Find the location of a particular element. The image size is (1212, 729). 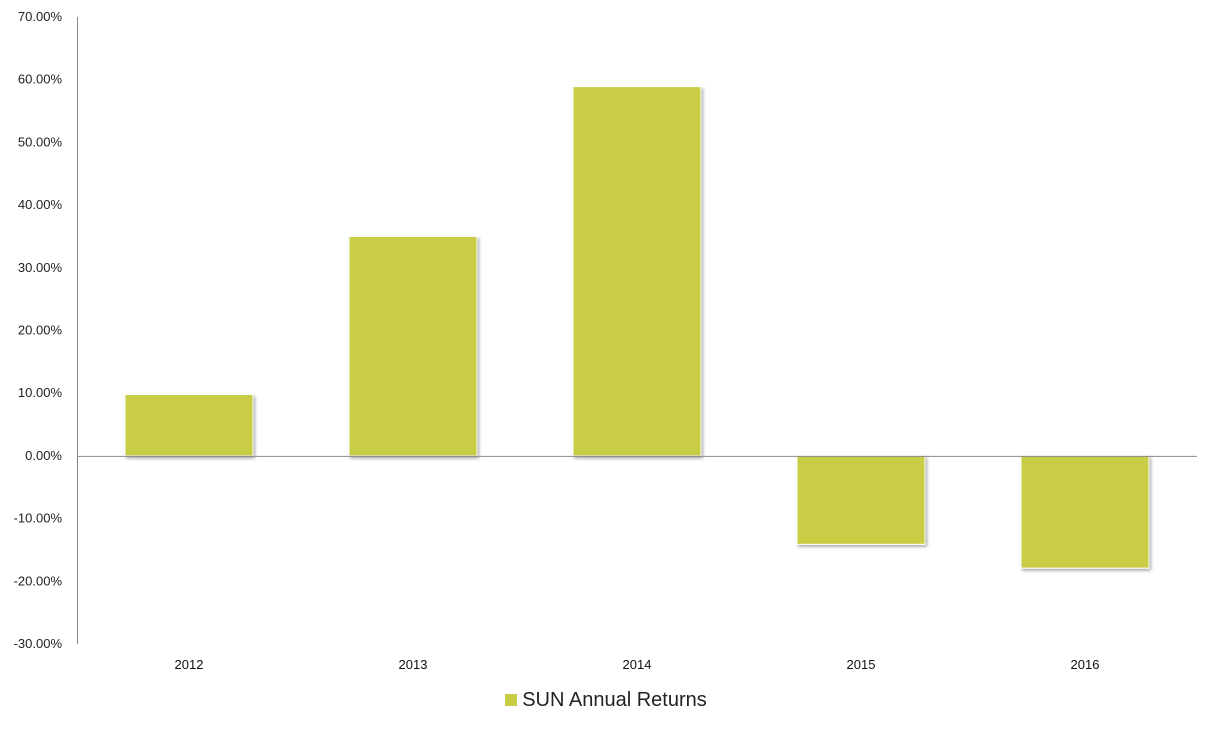

x-tick-label: 2012 is located at coordinates (189, 664).